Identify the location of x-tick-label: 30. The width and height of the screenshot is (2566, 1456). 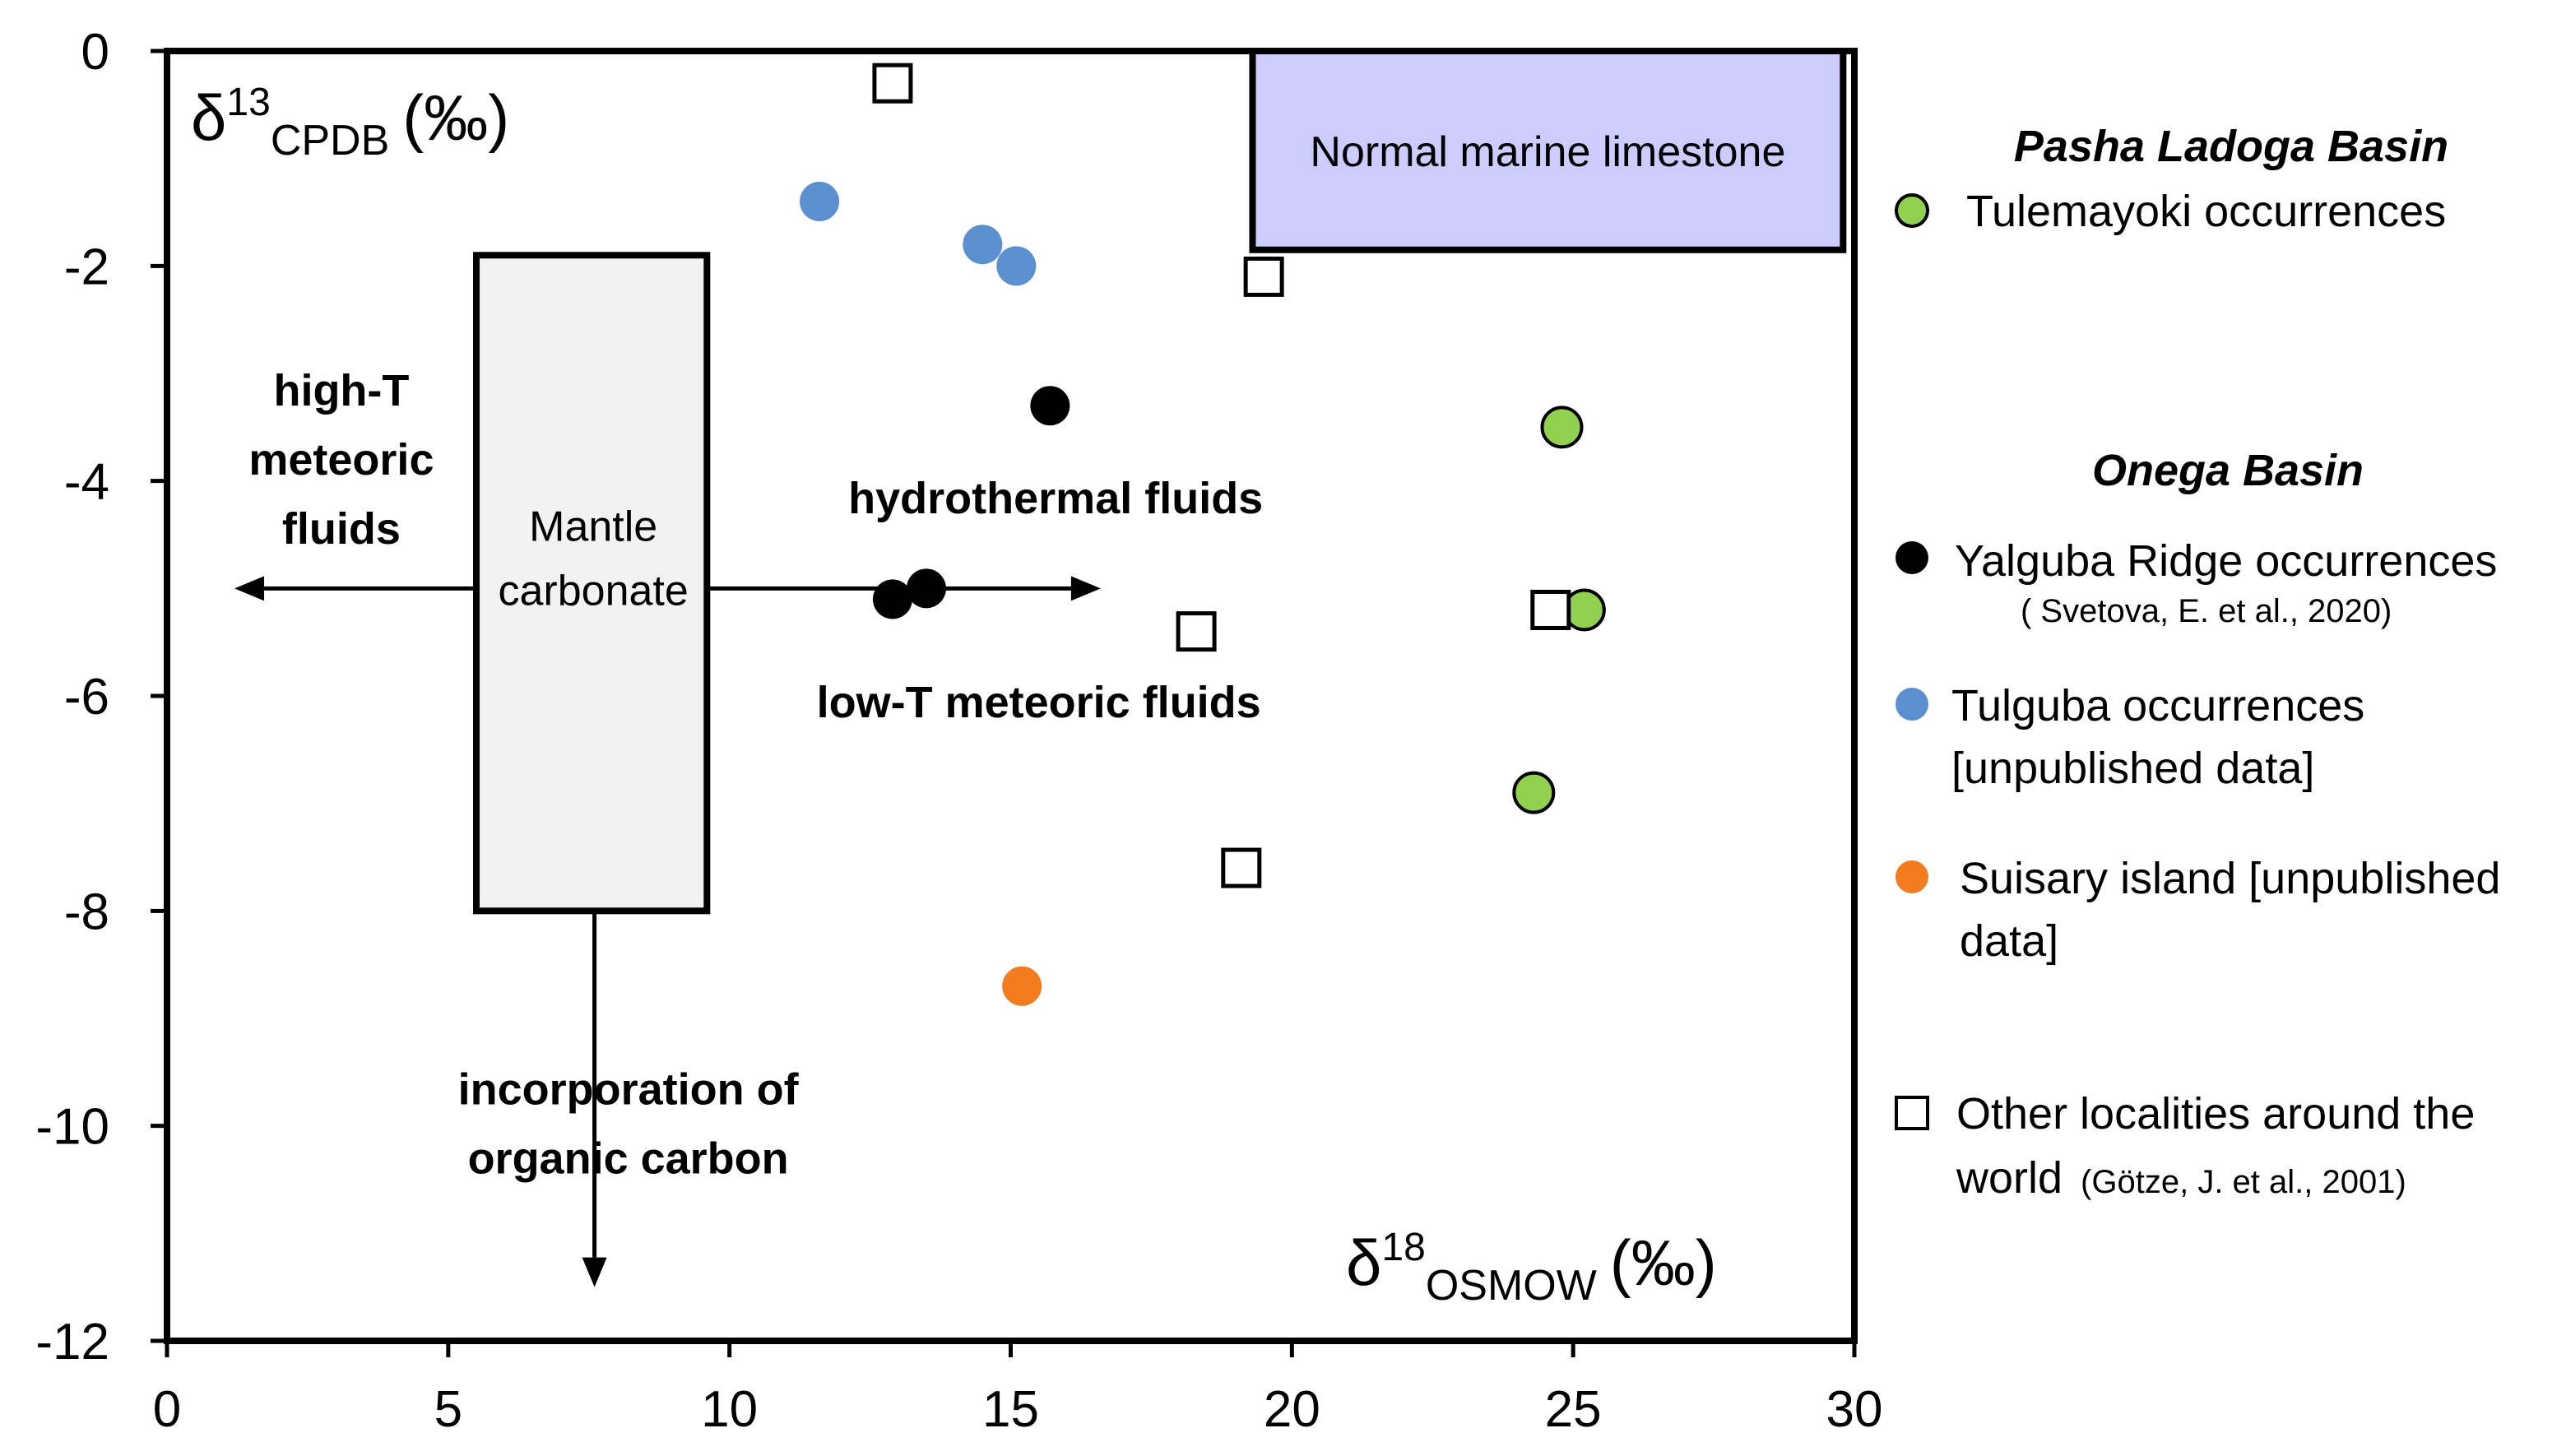
(1854, 1409).